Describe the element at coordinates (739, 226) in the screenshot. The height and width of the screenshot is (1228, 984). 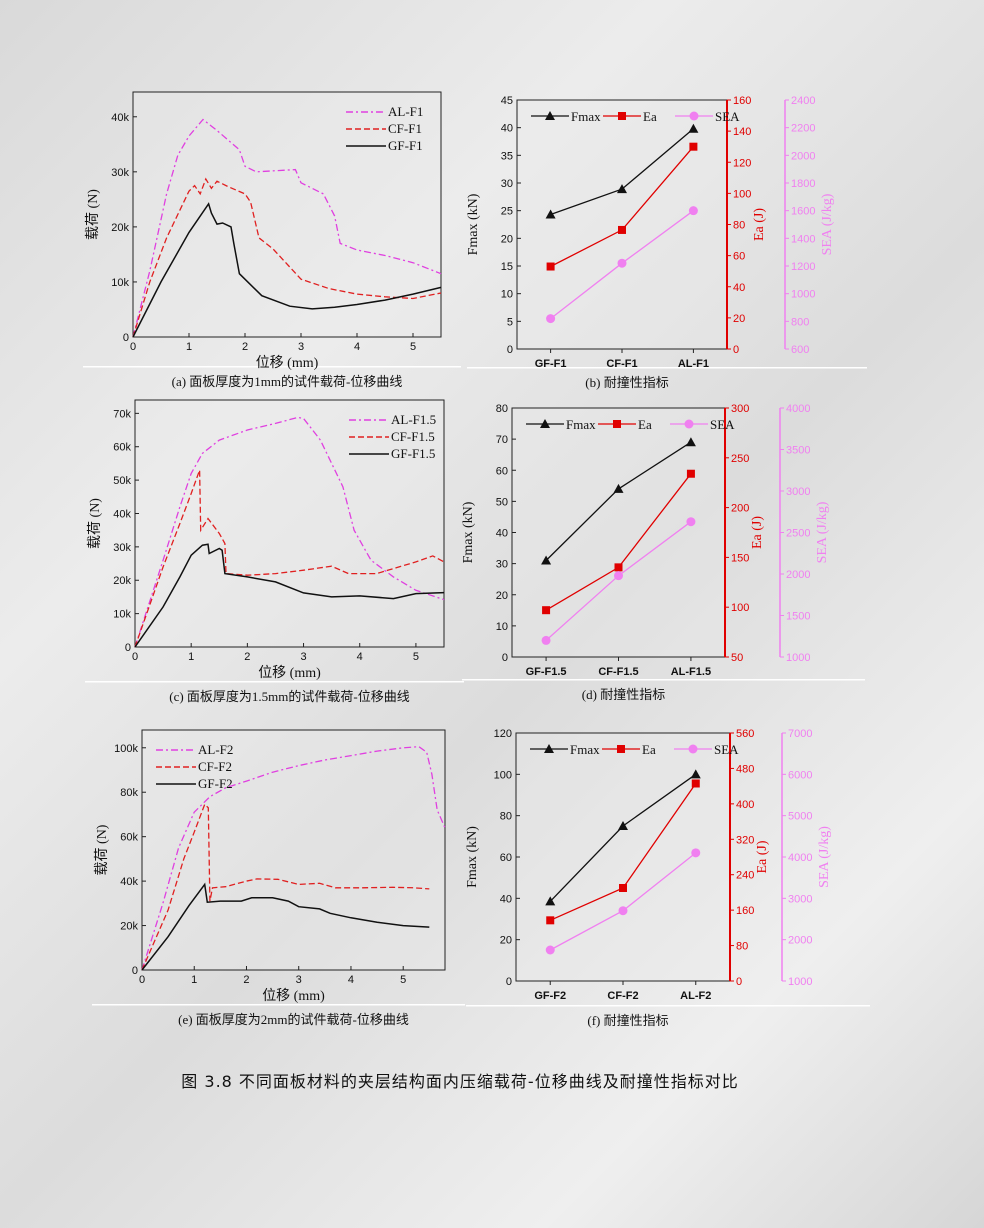
I see `y-tick-label-Ea: 80` at that location.